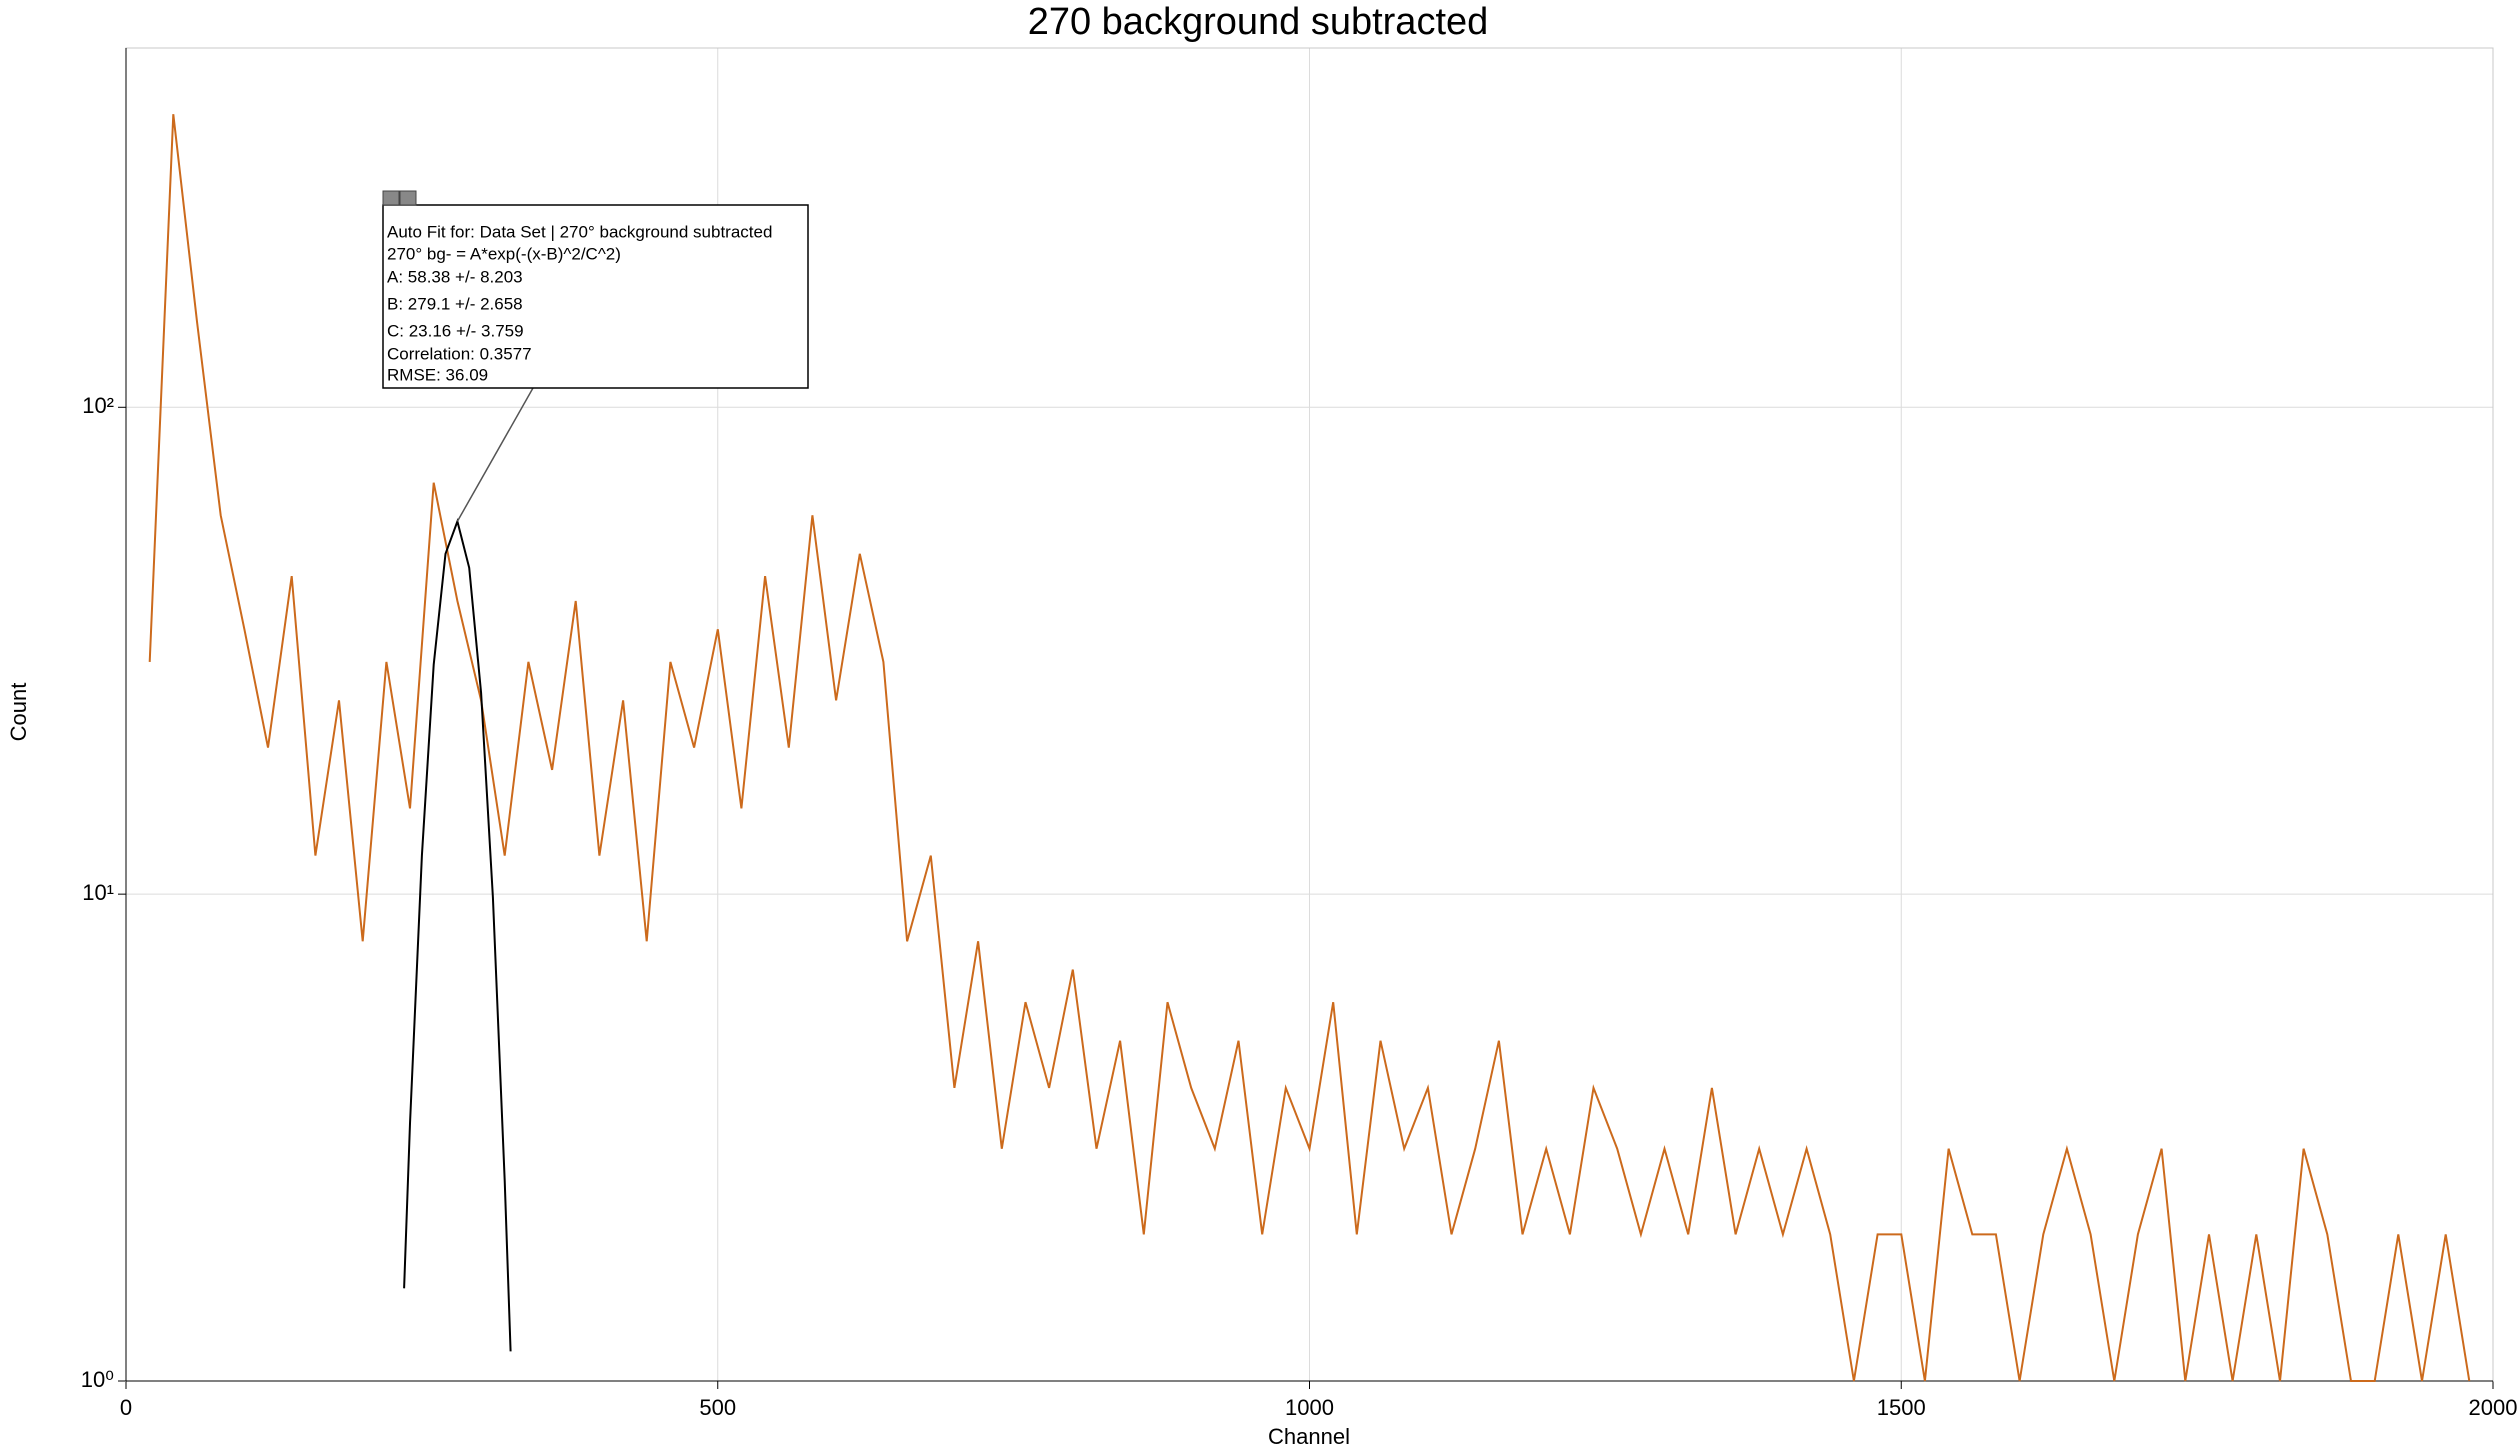 Image resolution: width=2520 pixels, height=1450 pixels. What do you see at coordinates (717, 1407) in the screenshot?
I see `x-tick-label: 500` at bounding box center [717, 1407].